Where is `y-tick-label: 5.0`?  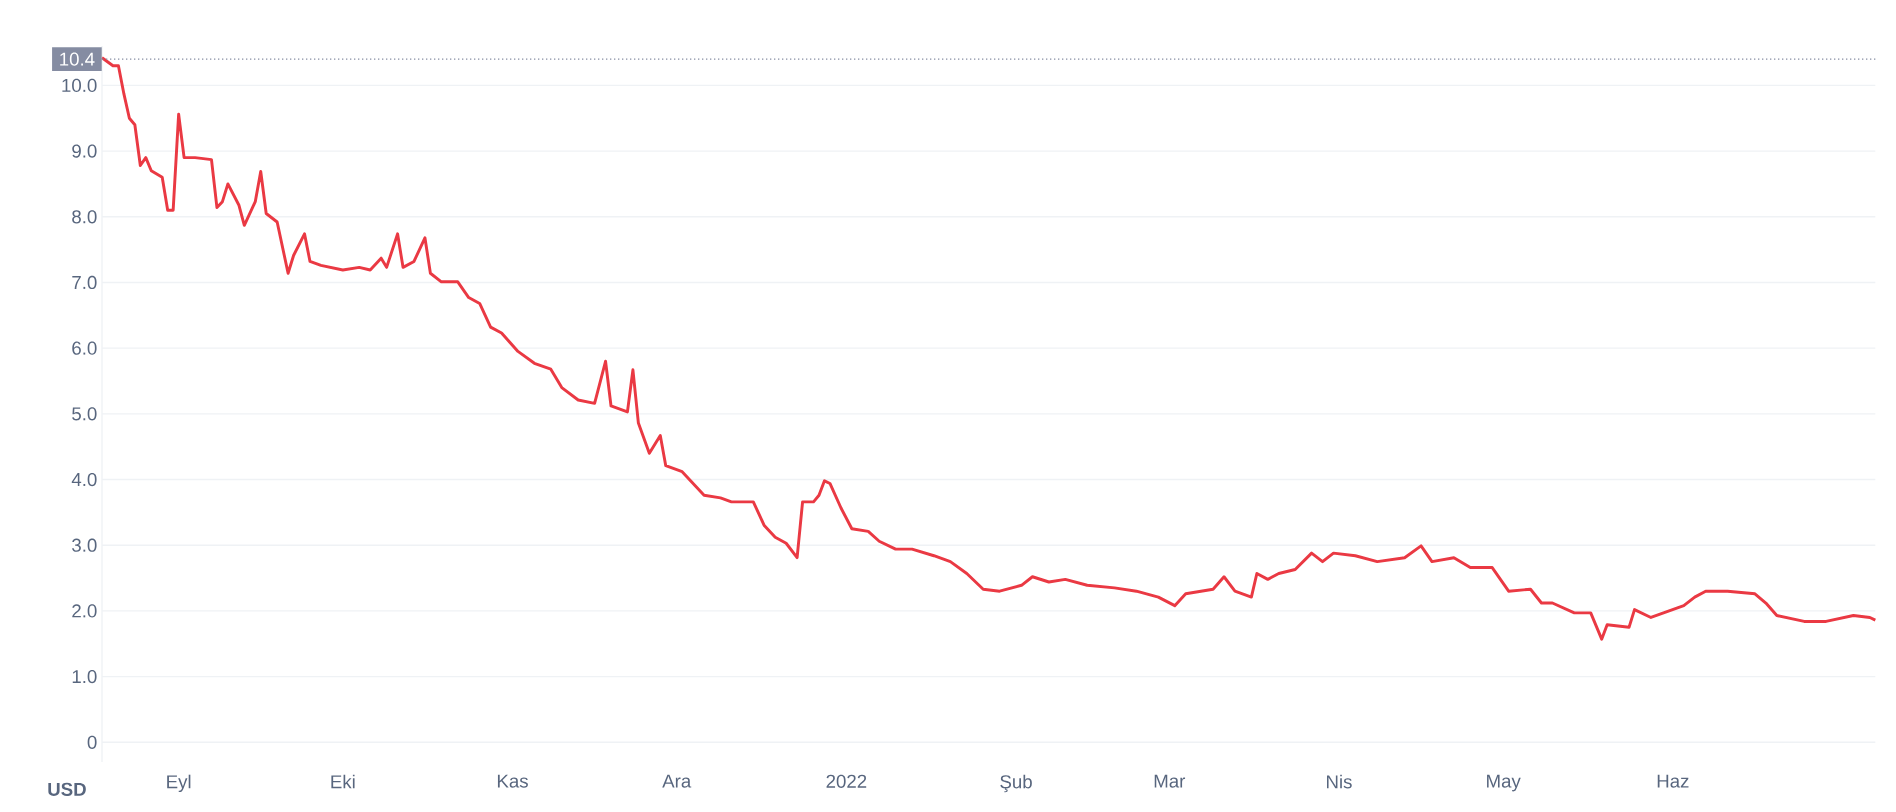
y-tick-label: 5.0 is located at coordinates (84, 414).